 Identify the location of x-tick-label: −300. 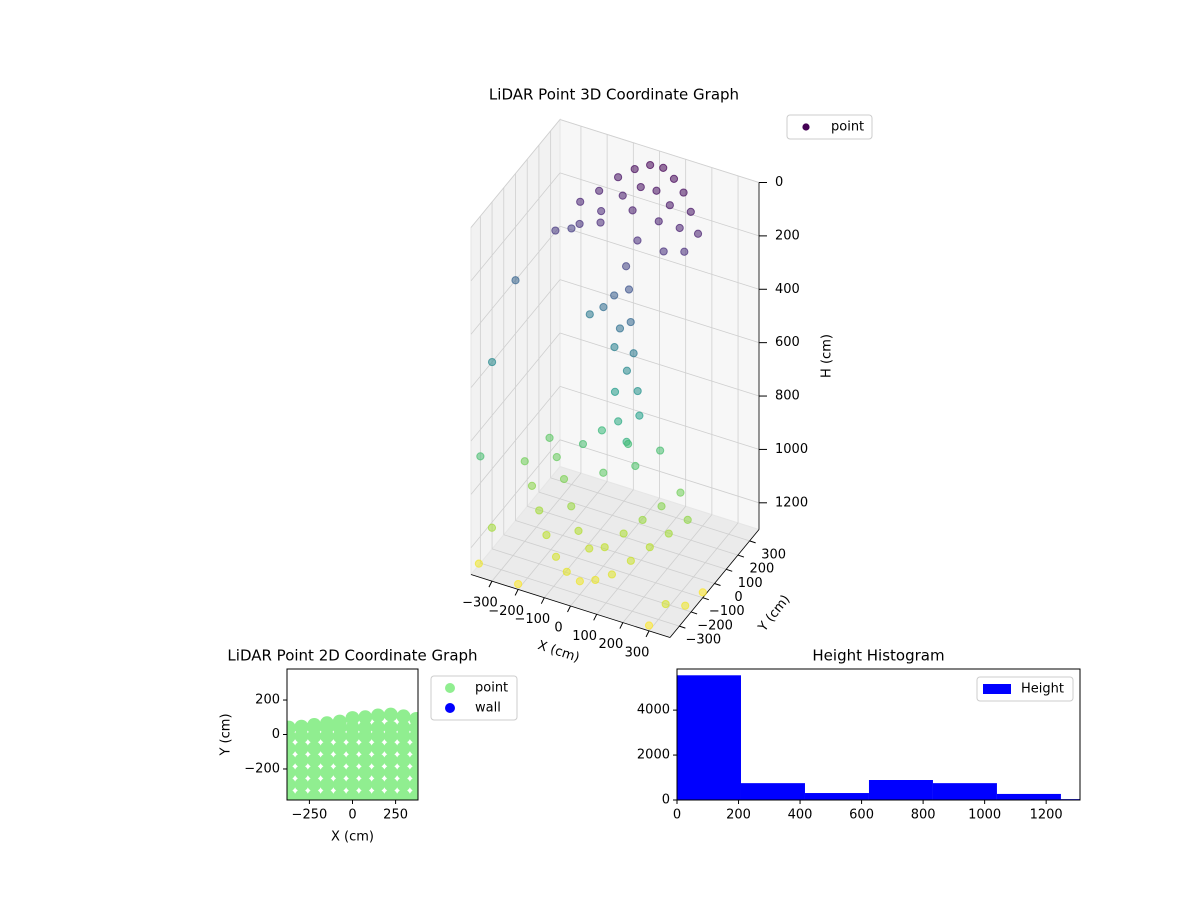
(480, 603).